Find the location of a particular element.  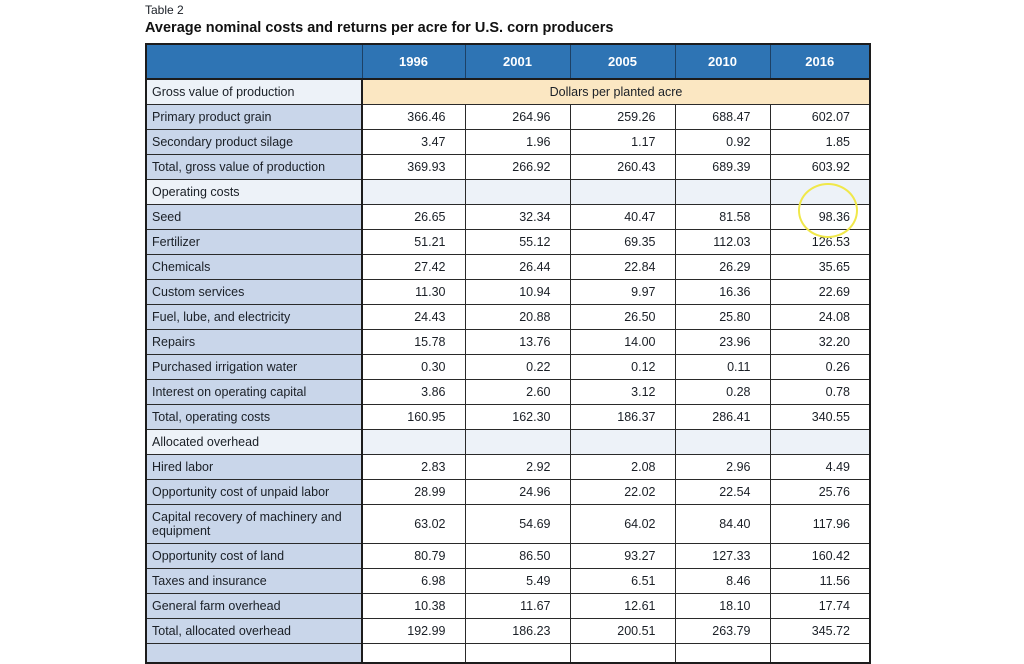

table-row: Repairs 15.78 13.76 14.00 23.96 32.20 is located at coordinates (508, 342).